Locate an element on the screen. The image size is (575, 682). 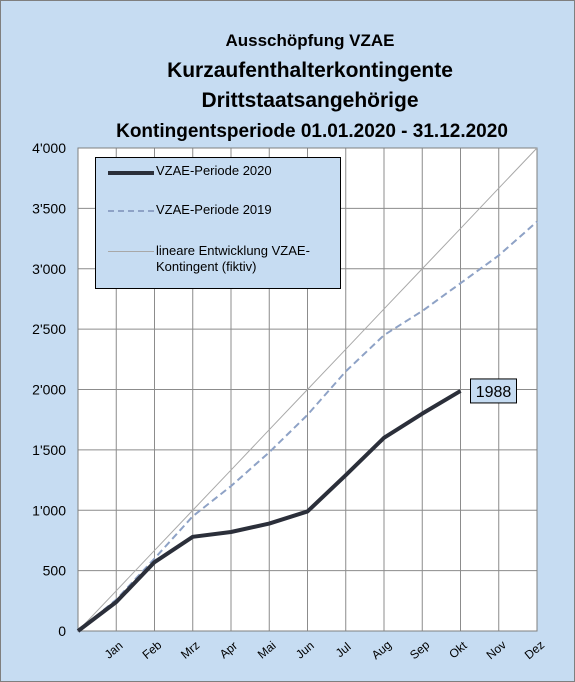
chart-subtitle: Drittstaatsangehörige is located at coordinates (309, 100).